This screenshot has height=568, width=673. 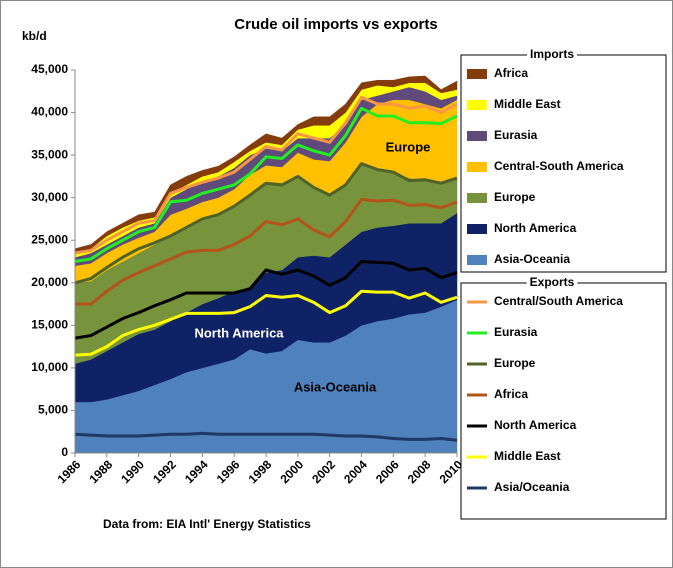 I want to click on y-axis-label: kb/d, so click(x=34, y=36).